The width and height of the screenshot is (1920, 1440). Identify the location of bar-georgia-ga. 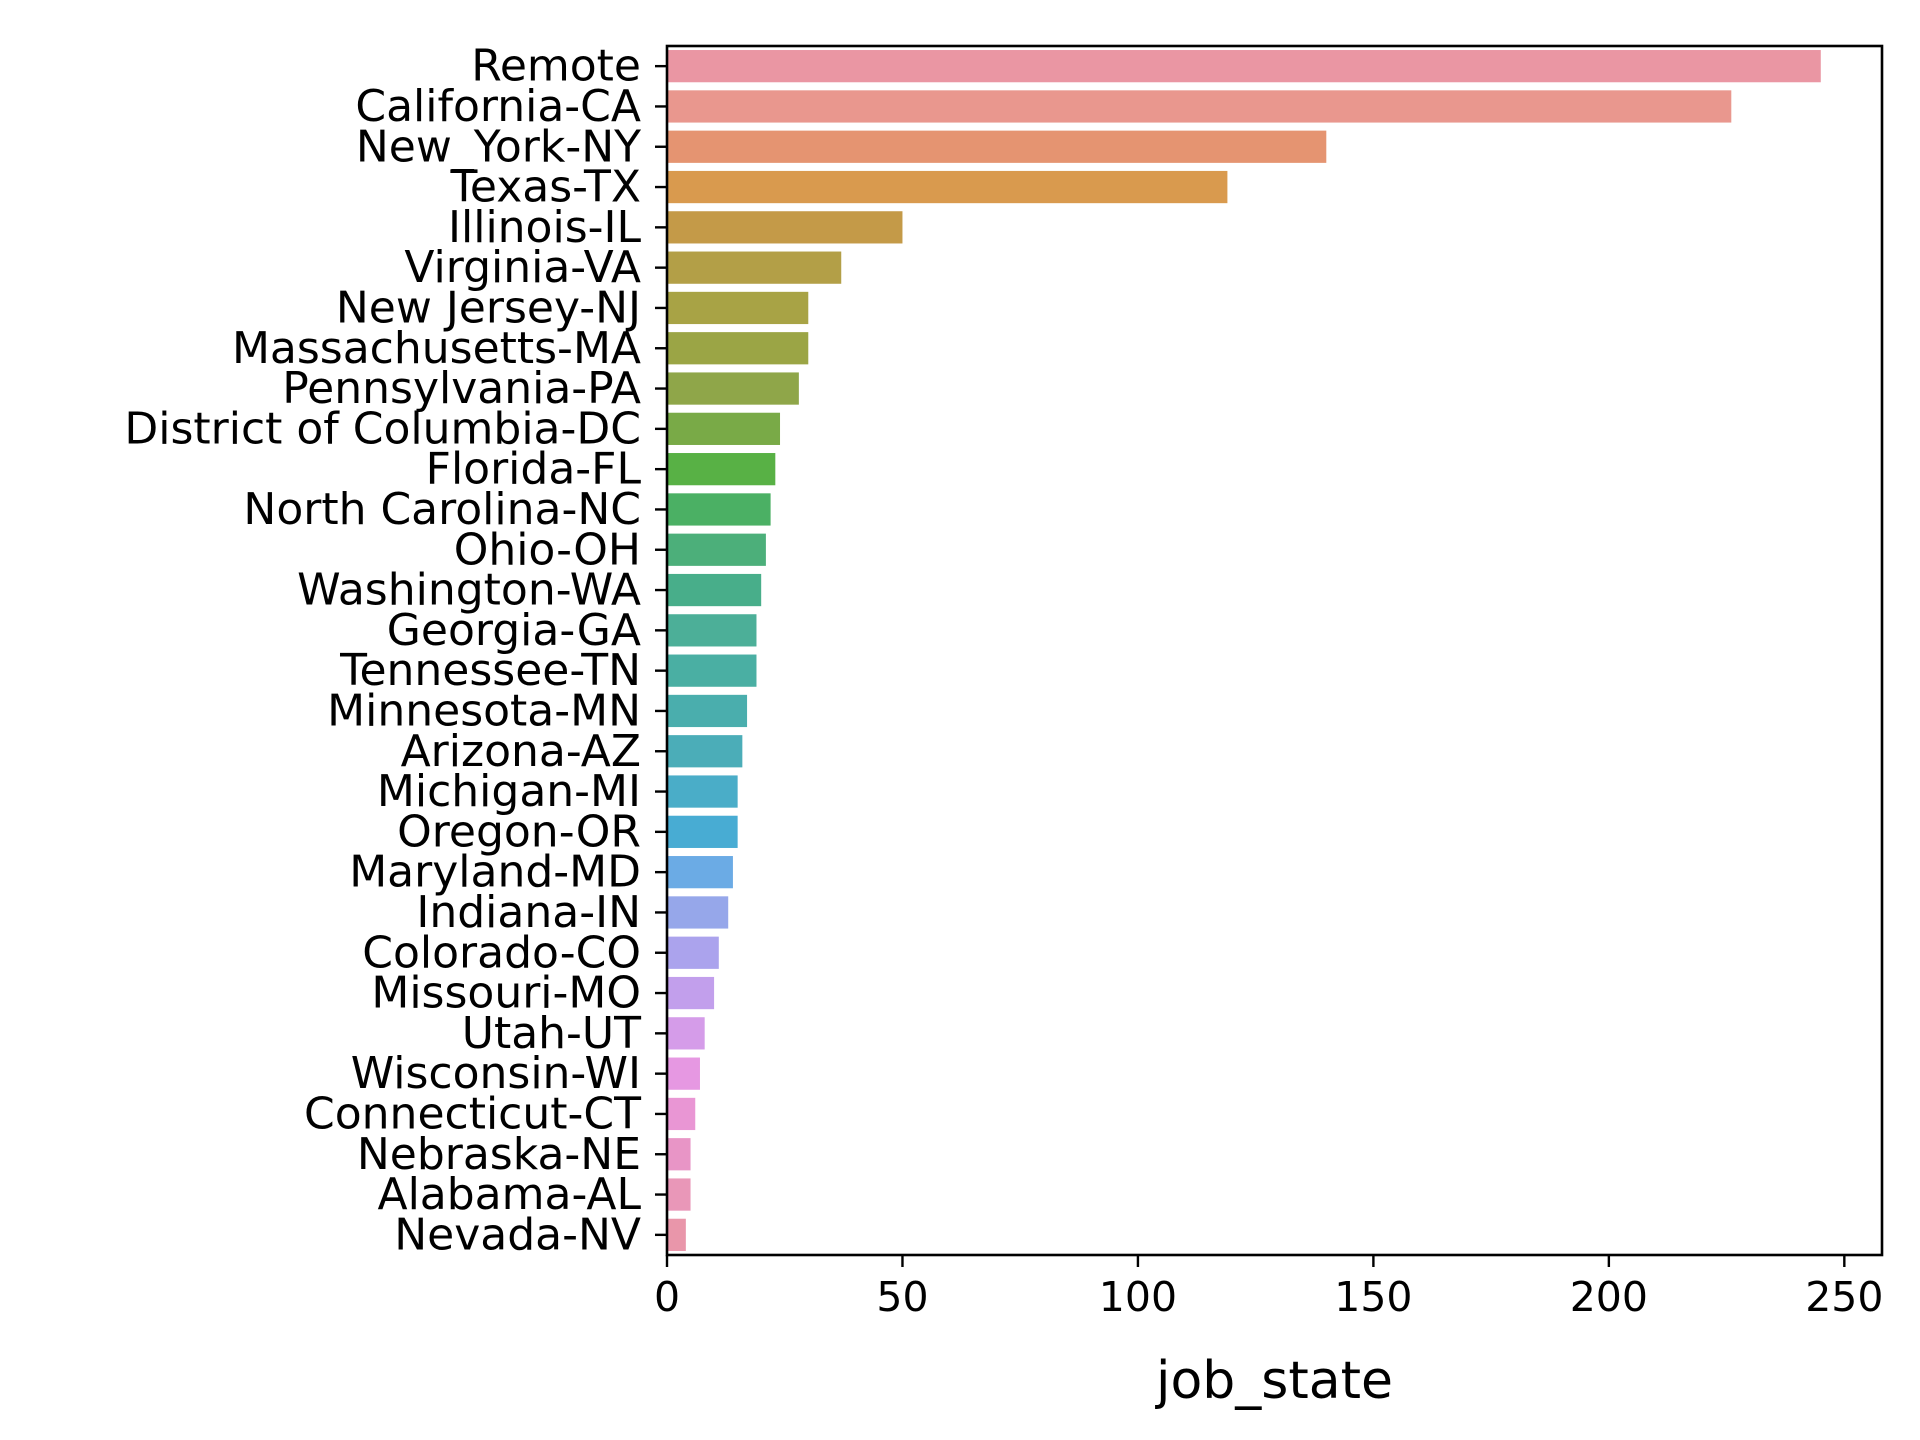
(712, 630).